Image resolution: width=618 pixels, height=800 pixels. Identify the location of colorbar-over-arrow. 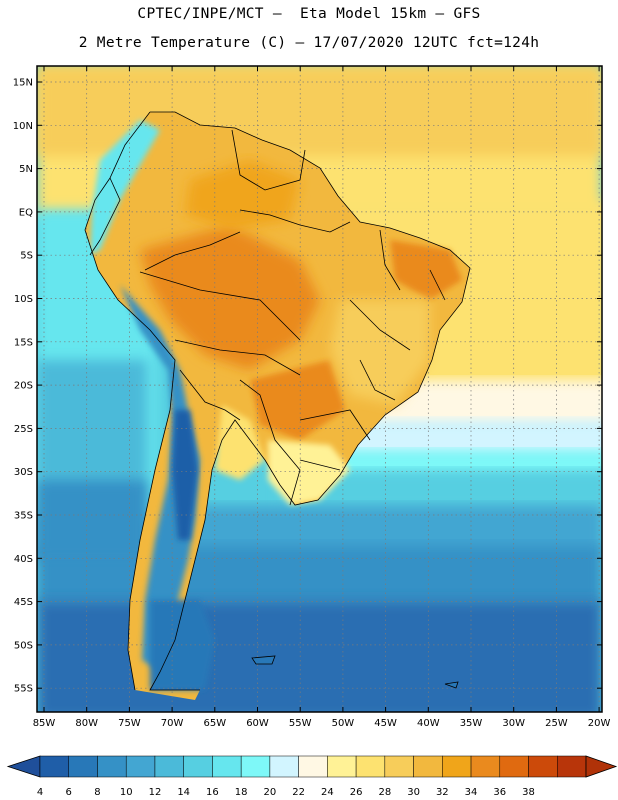
(601, 766).